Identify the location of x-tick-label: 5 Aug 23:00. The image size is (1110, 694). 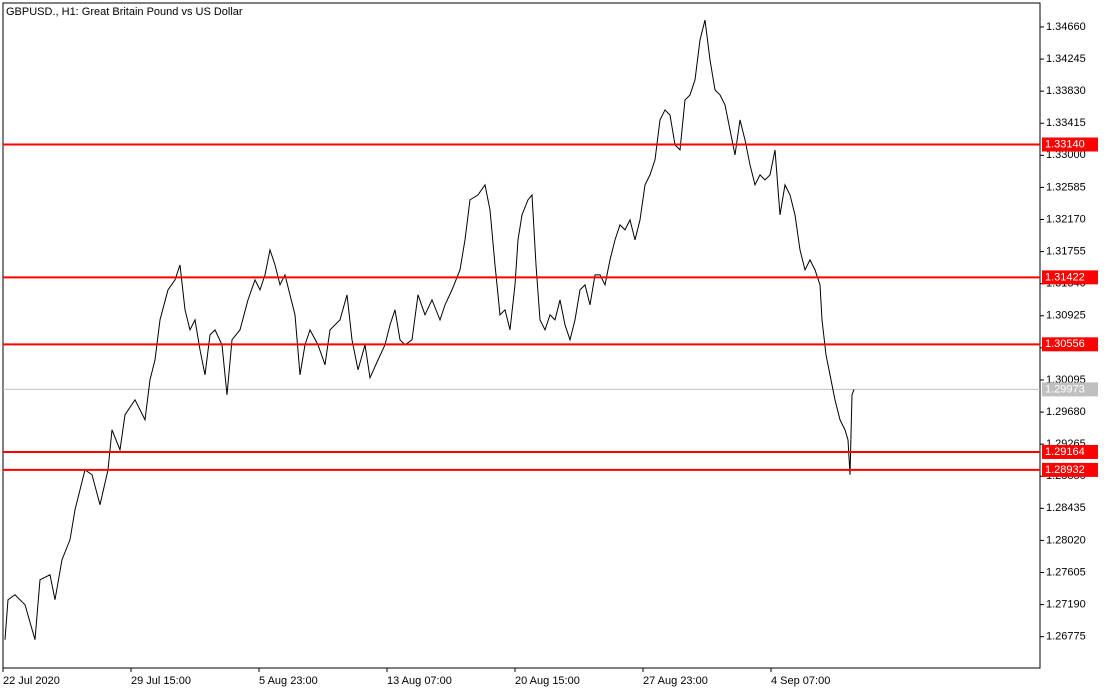
(288, 681).